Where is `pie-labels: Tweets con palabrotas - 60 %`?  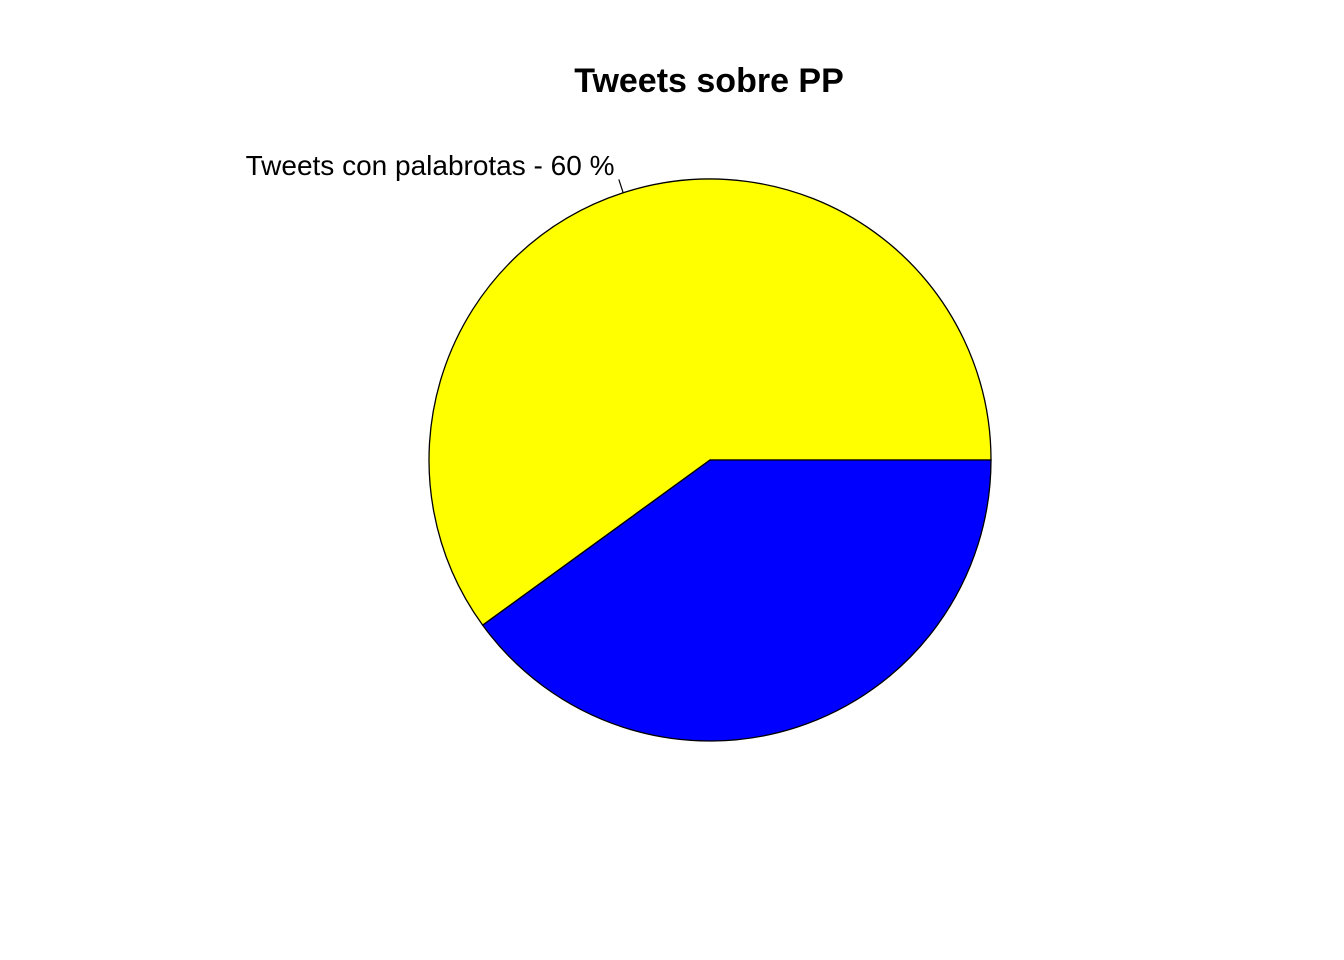 pie-labels: Tweets con palabrotas - 60 % is located at coordinates (435, 171).